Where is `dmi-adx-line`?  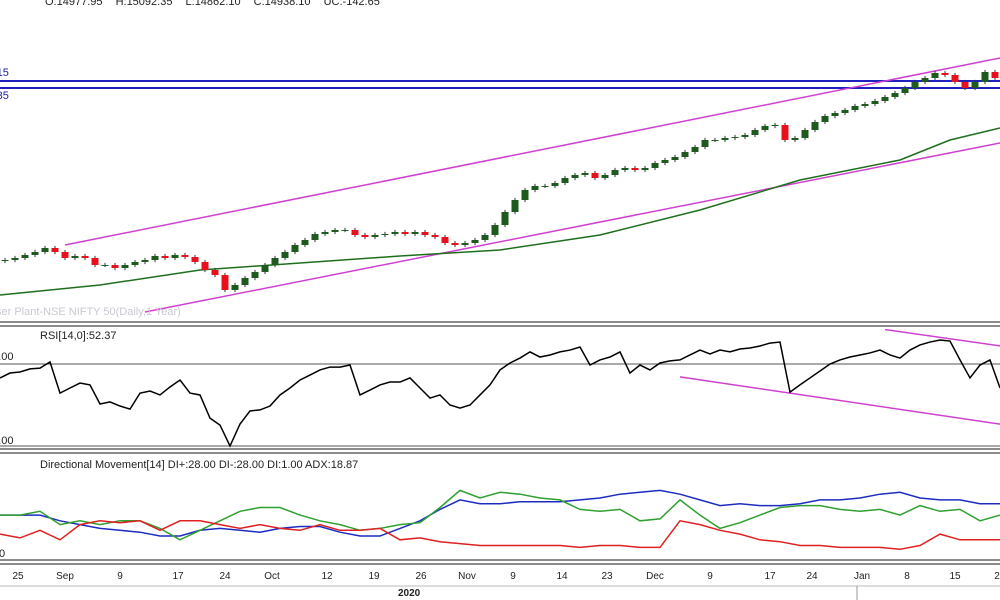
dmi-adx-line is located at coordinates (500, 513).